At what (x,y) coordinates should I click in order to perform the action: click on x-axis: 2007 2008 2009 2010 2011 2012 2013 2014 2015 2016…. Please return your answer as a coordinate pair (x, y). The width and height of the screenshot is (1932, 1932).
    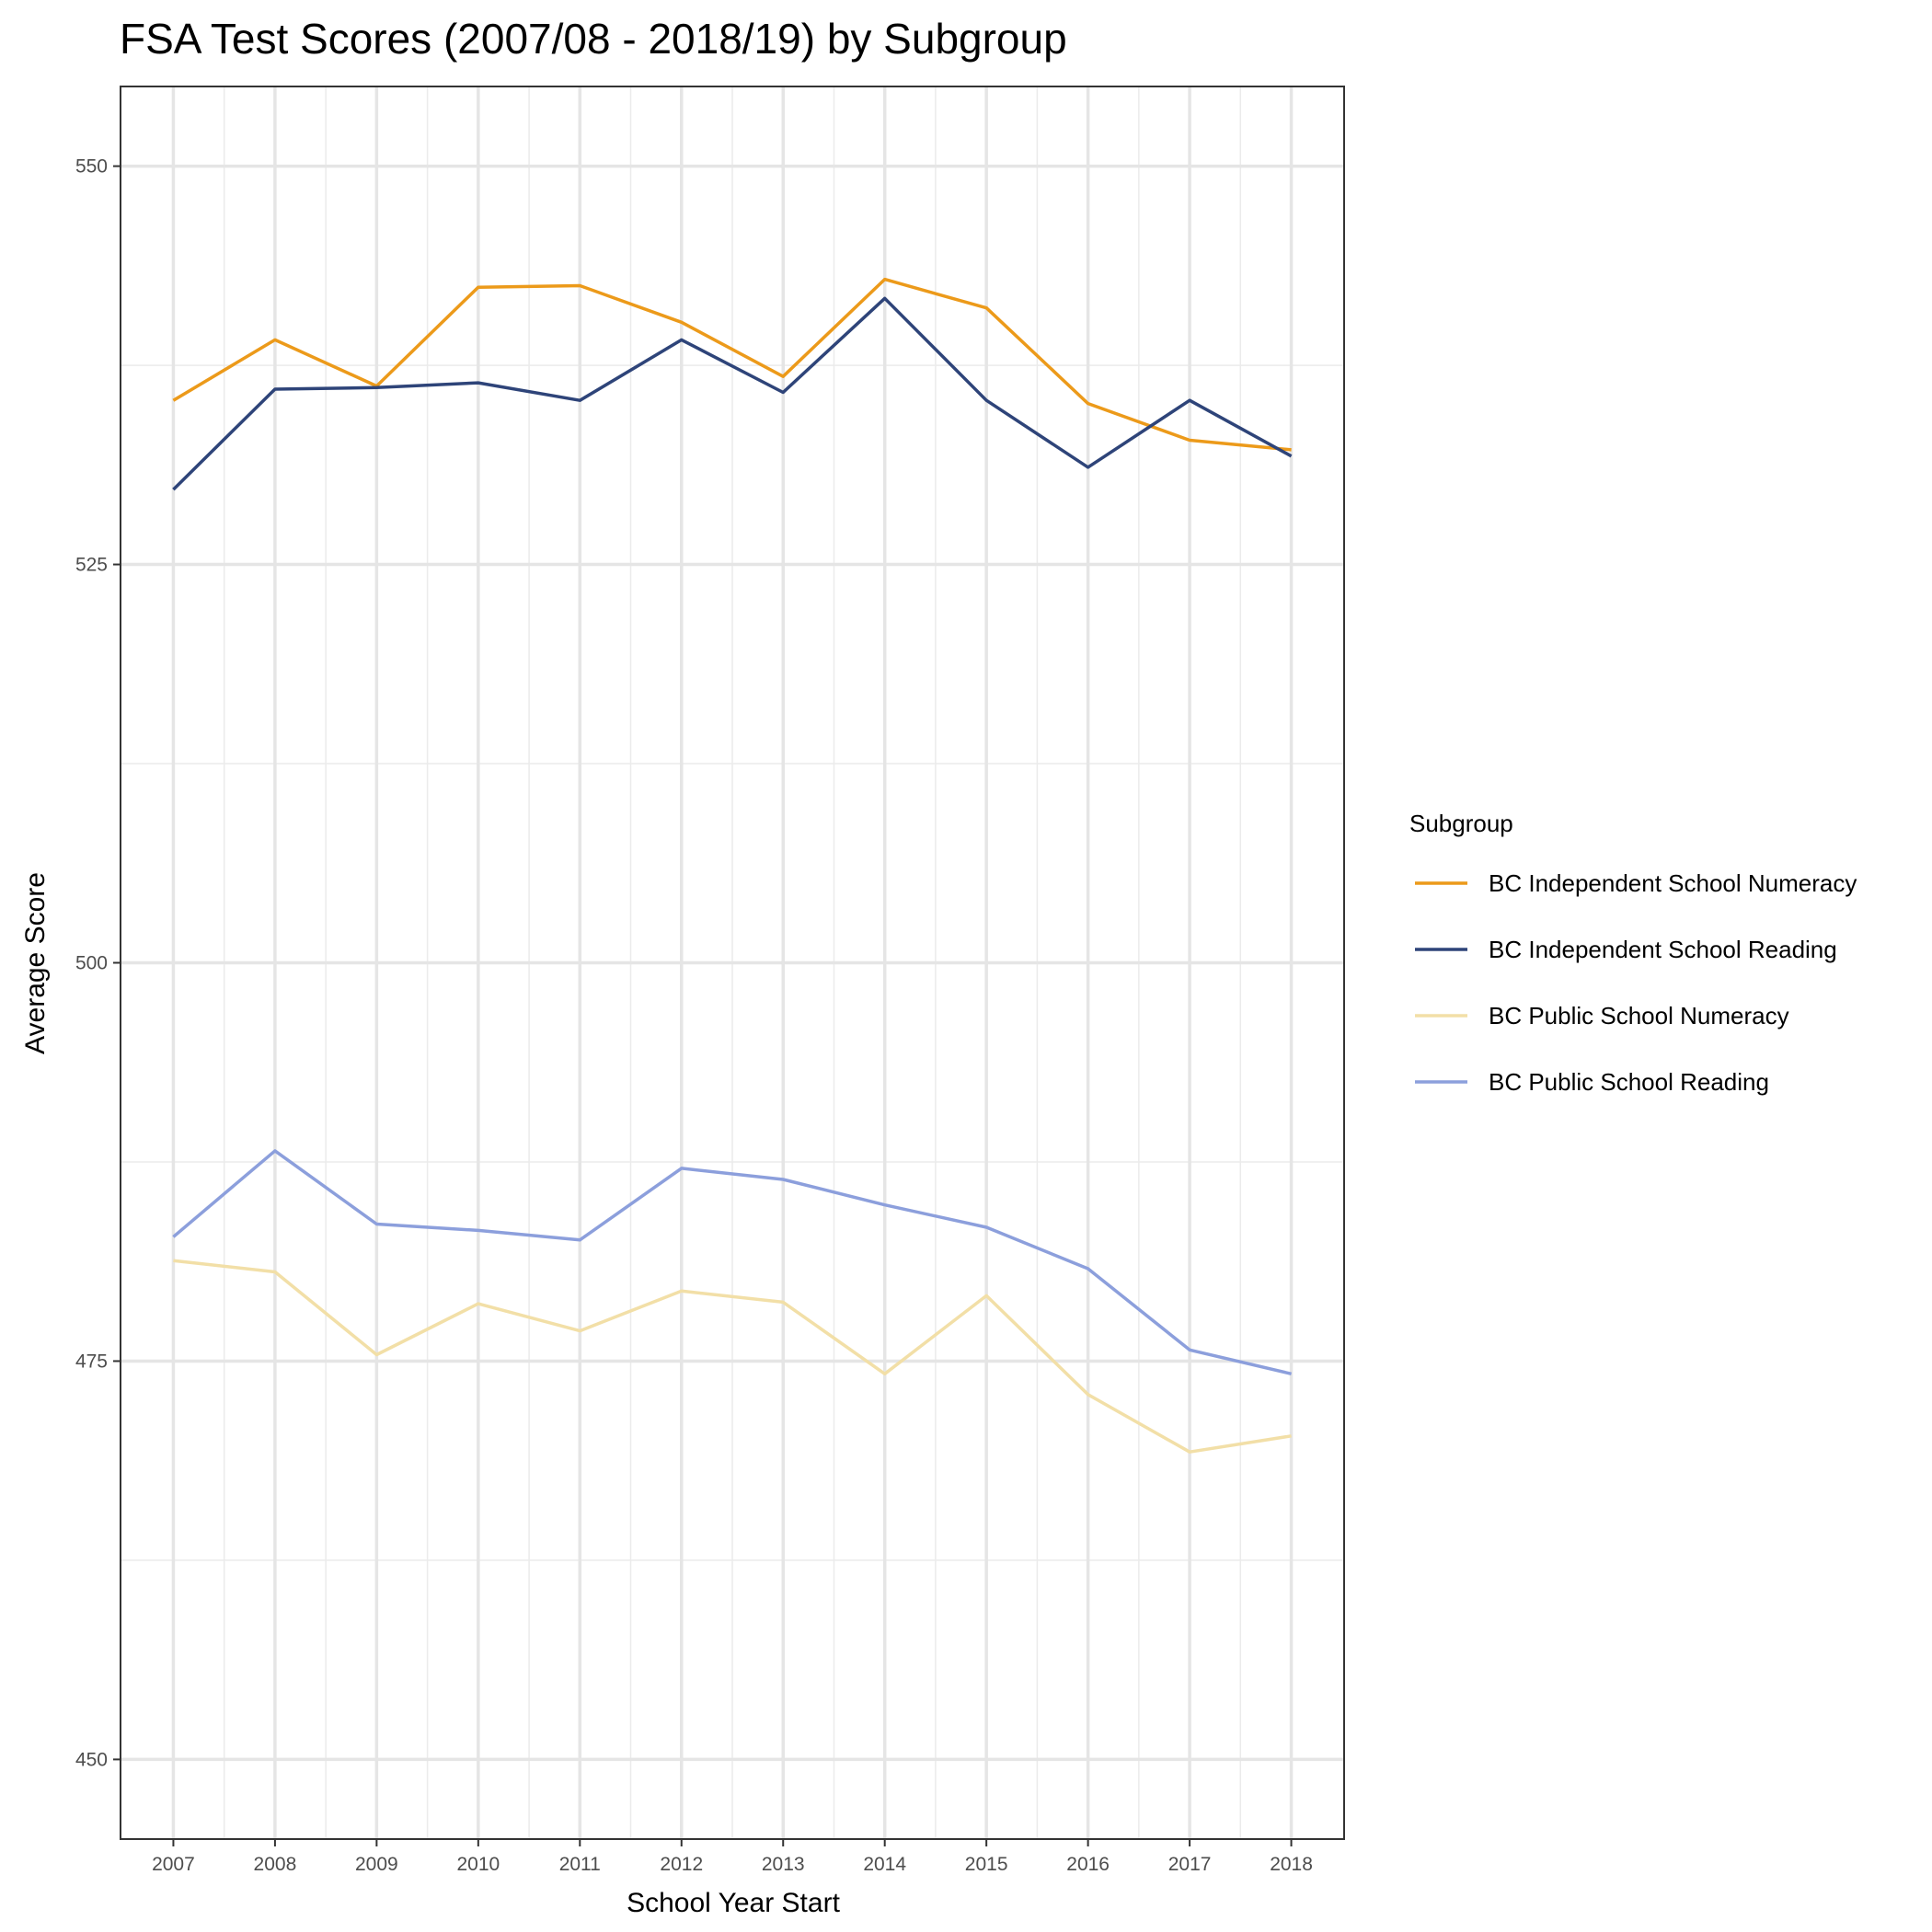
    Looking at the image, I should click on (732, 1857).